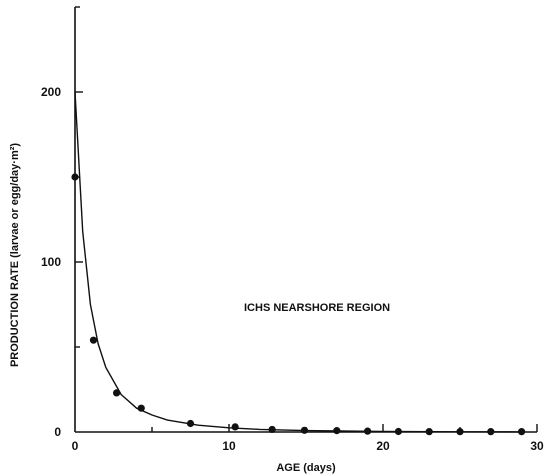 This screenshot has width=545, height=476. I want to click on x-tick-label: 10, so click(229, 446).